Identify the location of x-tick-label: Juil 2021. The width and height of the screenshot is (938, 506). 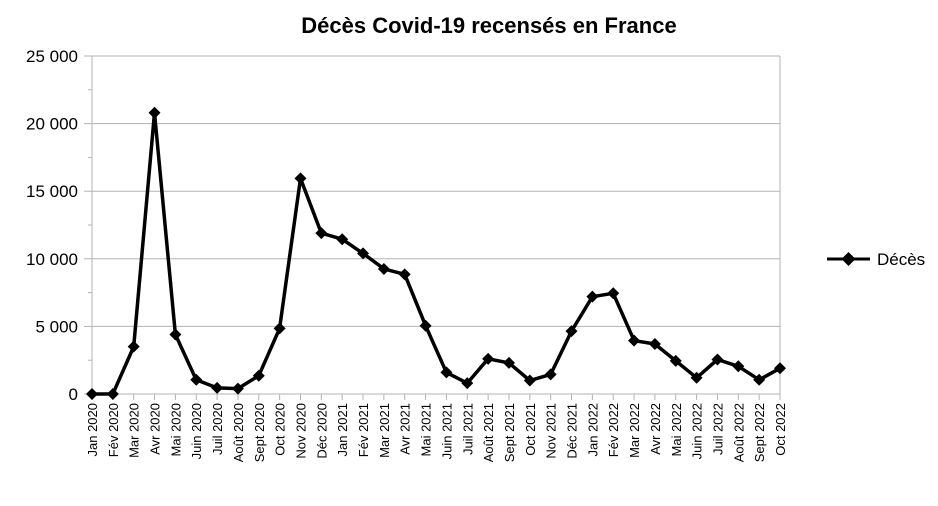
(467, 429).